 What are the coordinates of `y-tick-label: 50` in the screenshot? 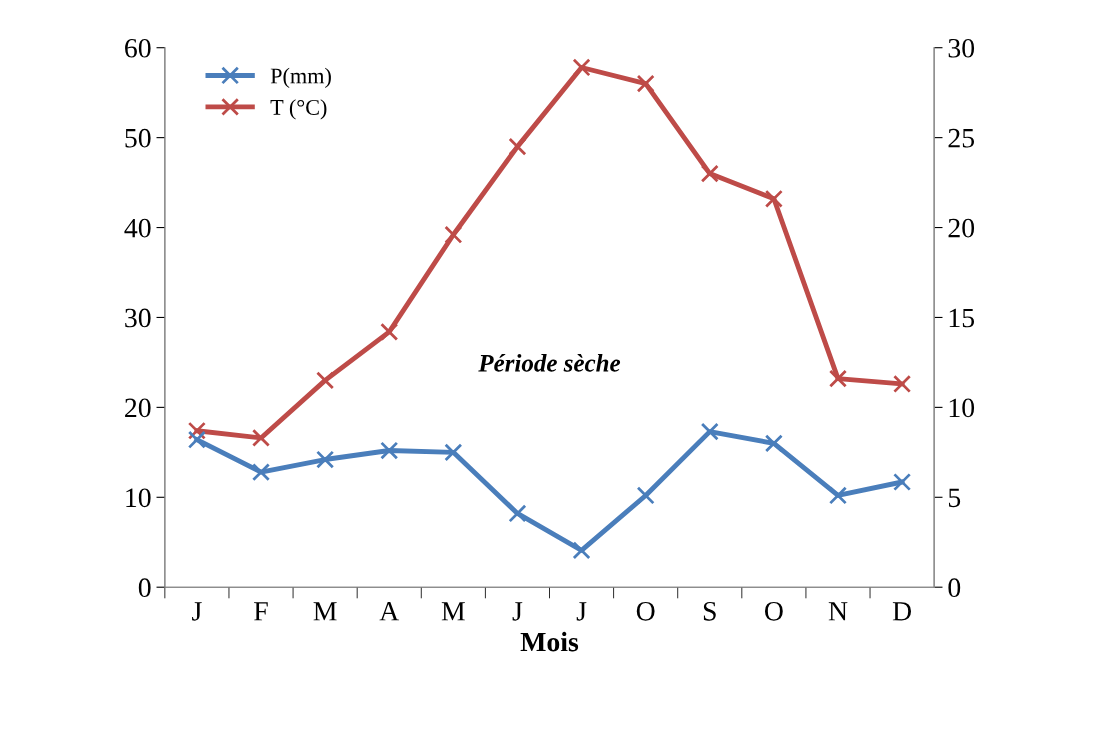 It's located at (138, 138).